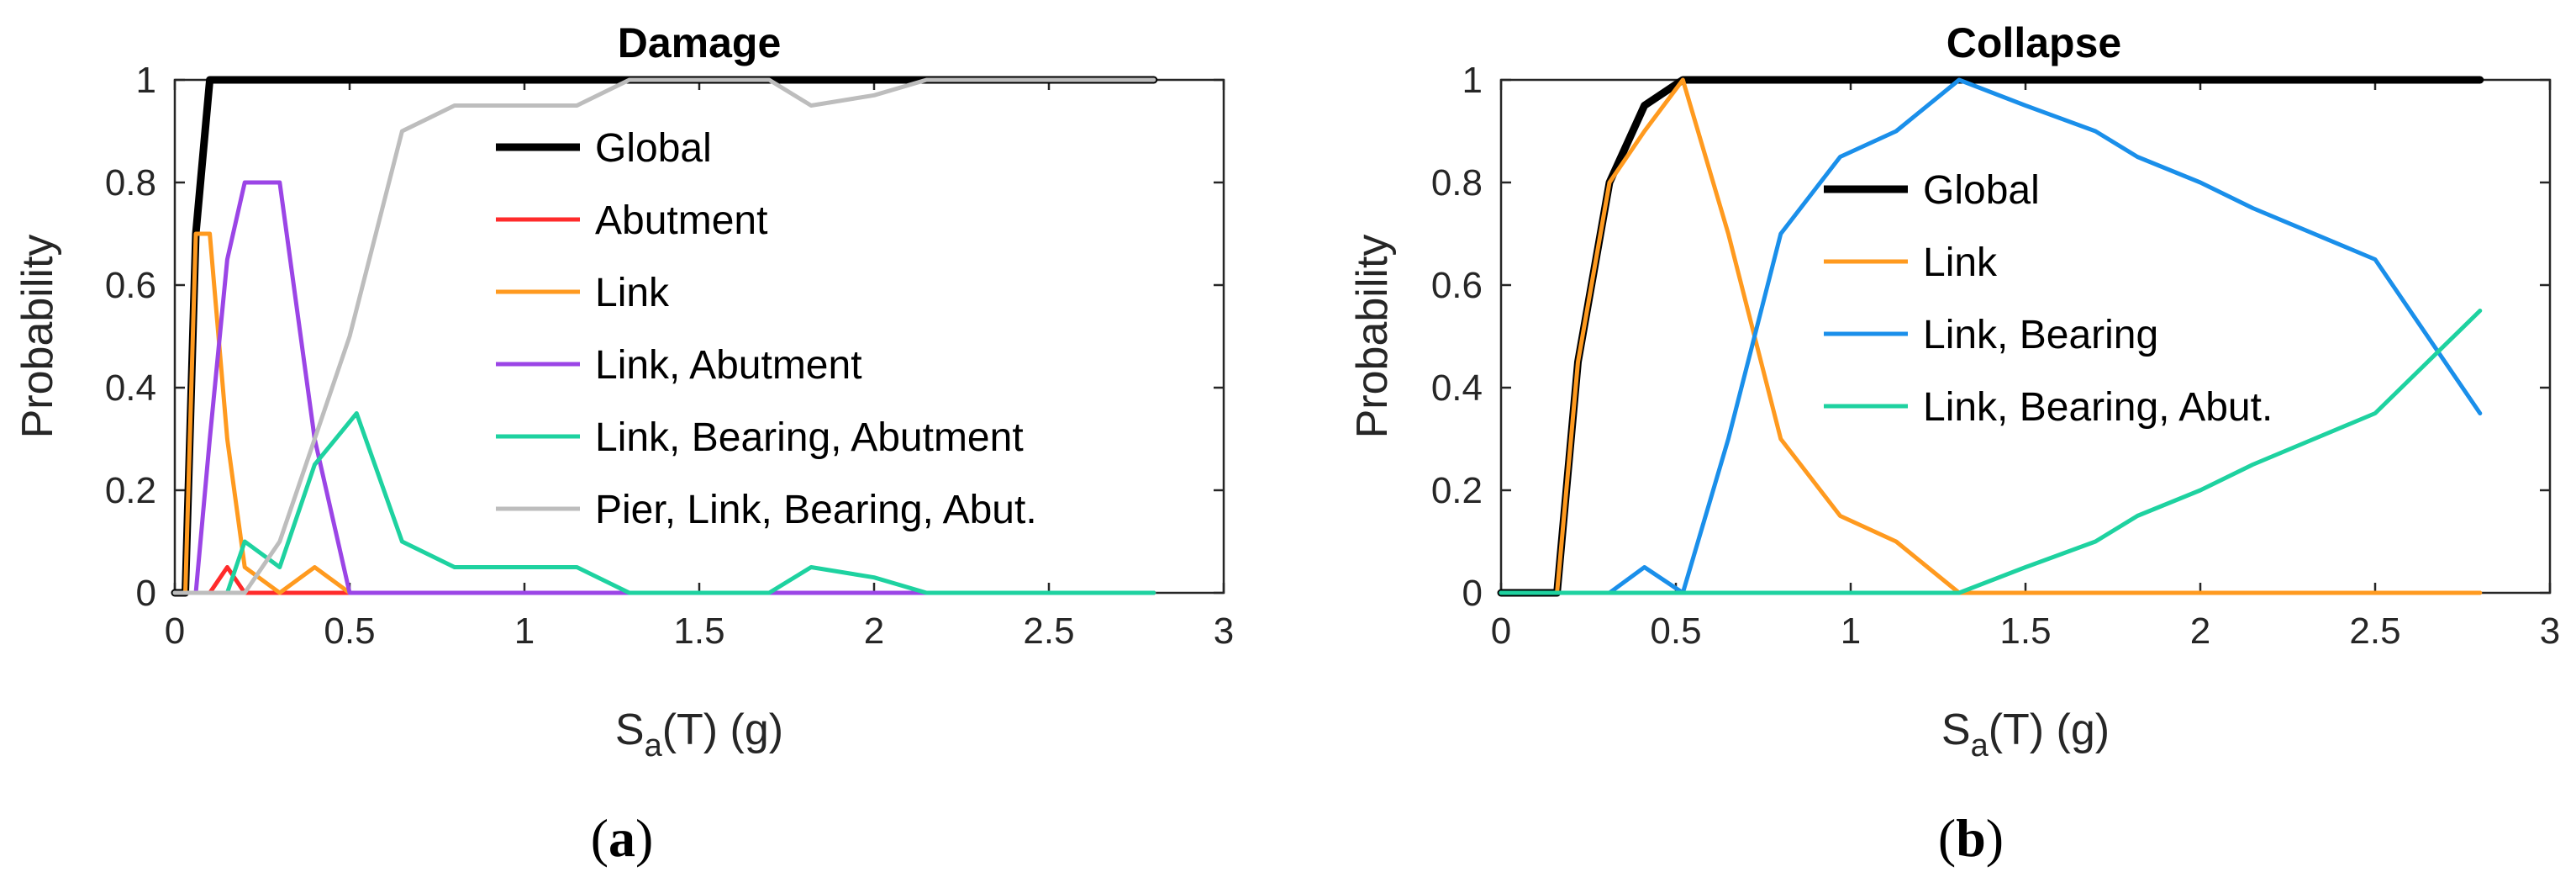 This screenshot has height=888, width=2576. I want to click on panel-label: (a), so click(622, 838).